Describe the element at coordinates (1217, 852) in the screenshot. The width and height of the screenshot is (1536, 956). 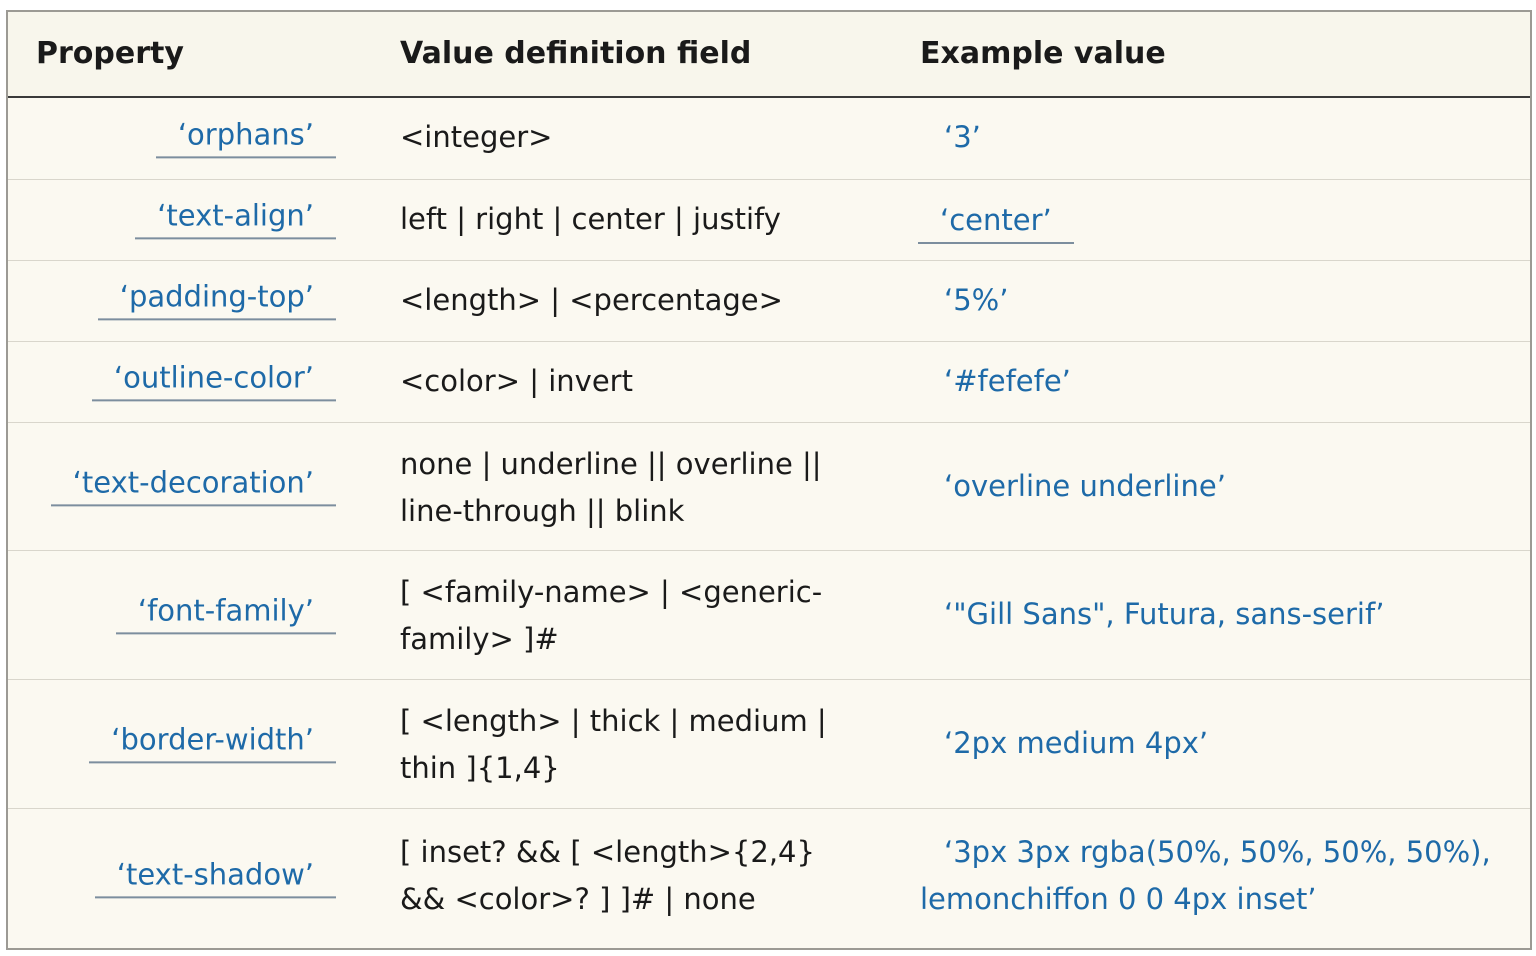
I see `example-line: ‘3px 3px rgba(50%, 50%, 50%, 50%),` at that location.